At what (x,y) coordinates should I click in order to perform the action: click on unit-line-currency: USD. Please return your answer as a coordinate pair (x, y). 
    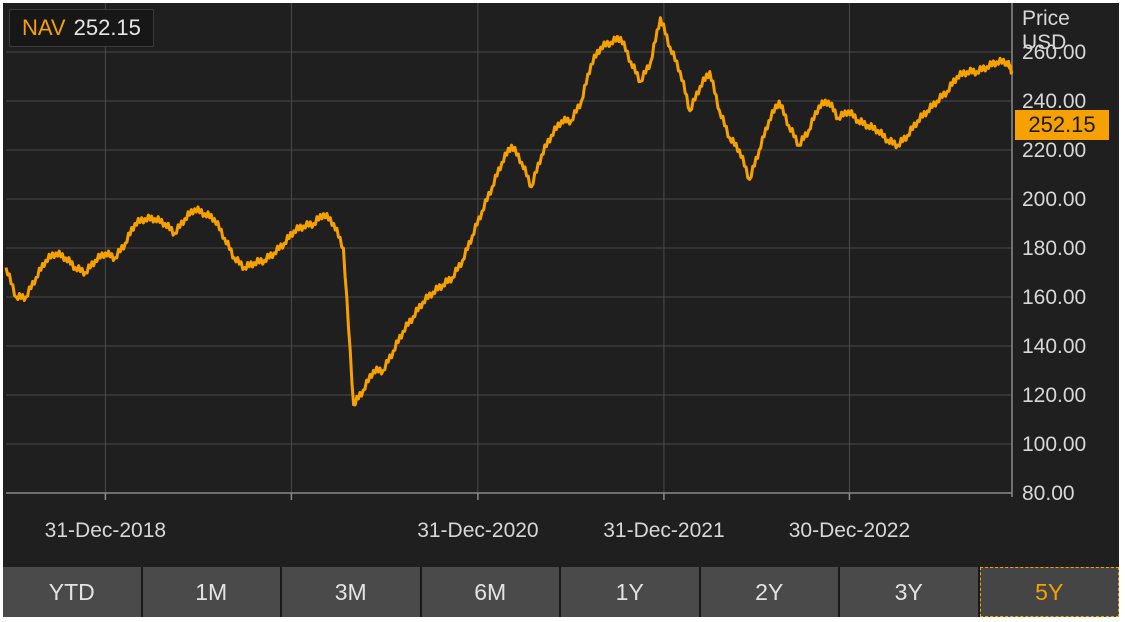
    Looking at the image, I should click on (1044, 42).